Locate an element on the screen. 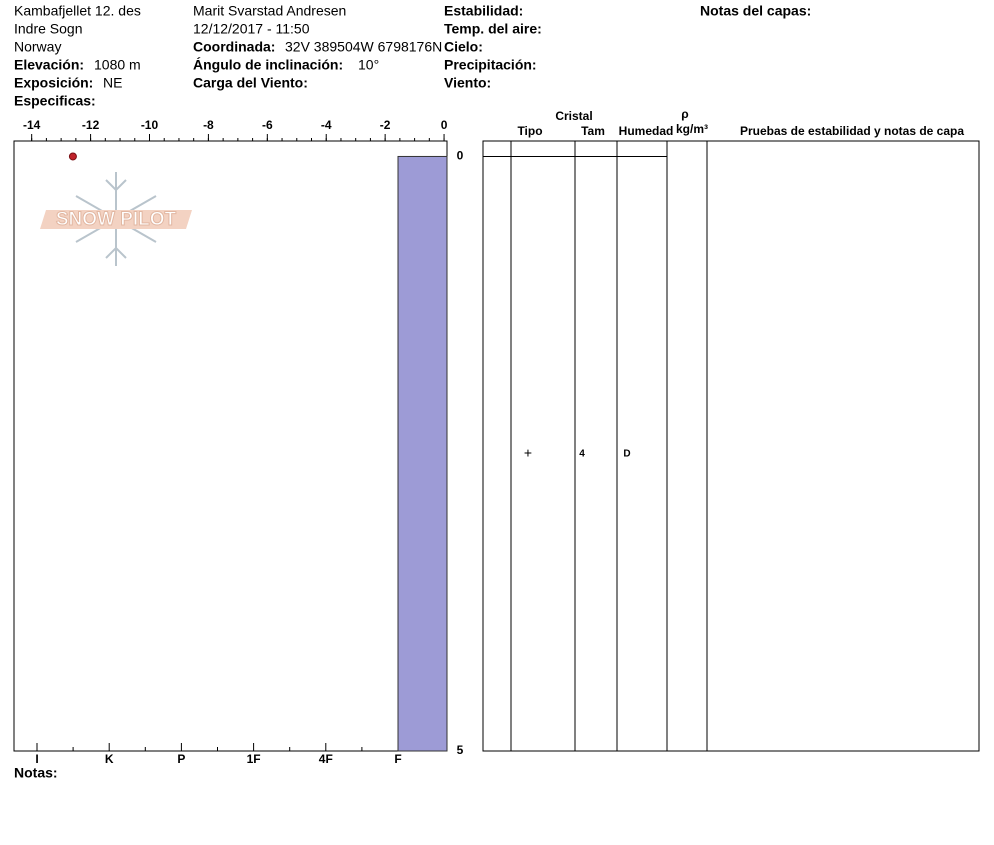 The image size is (994, 845). y-tick-label: 5 is located at coordinates (460, 750).